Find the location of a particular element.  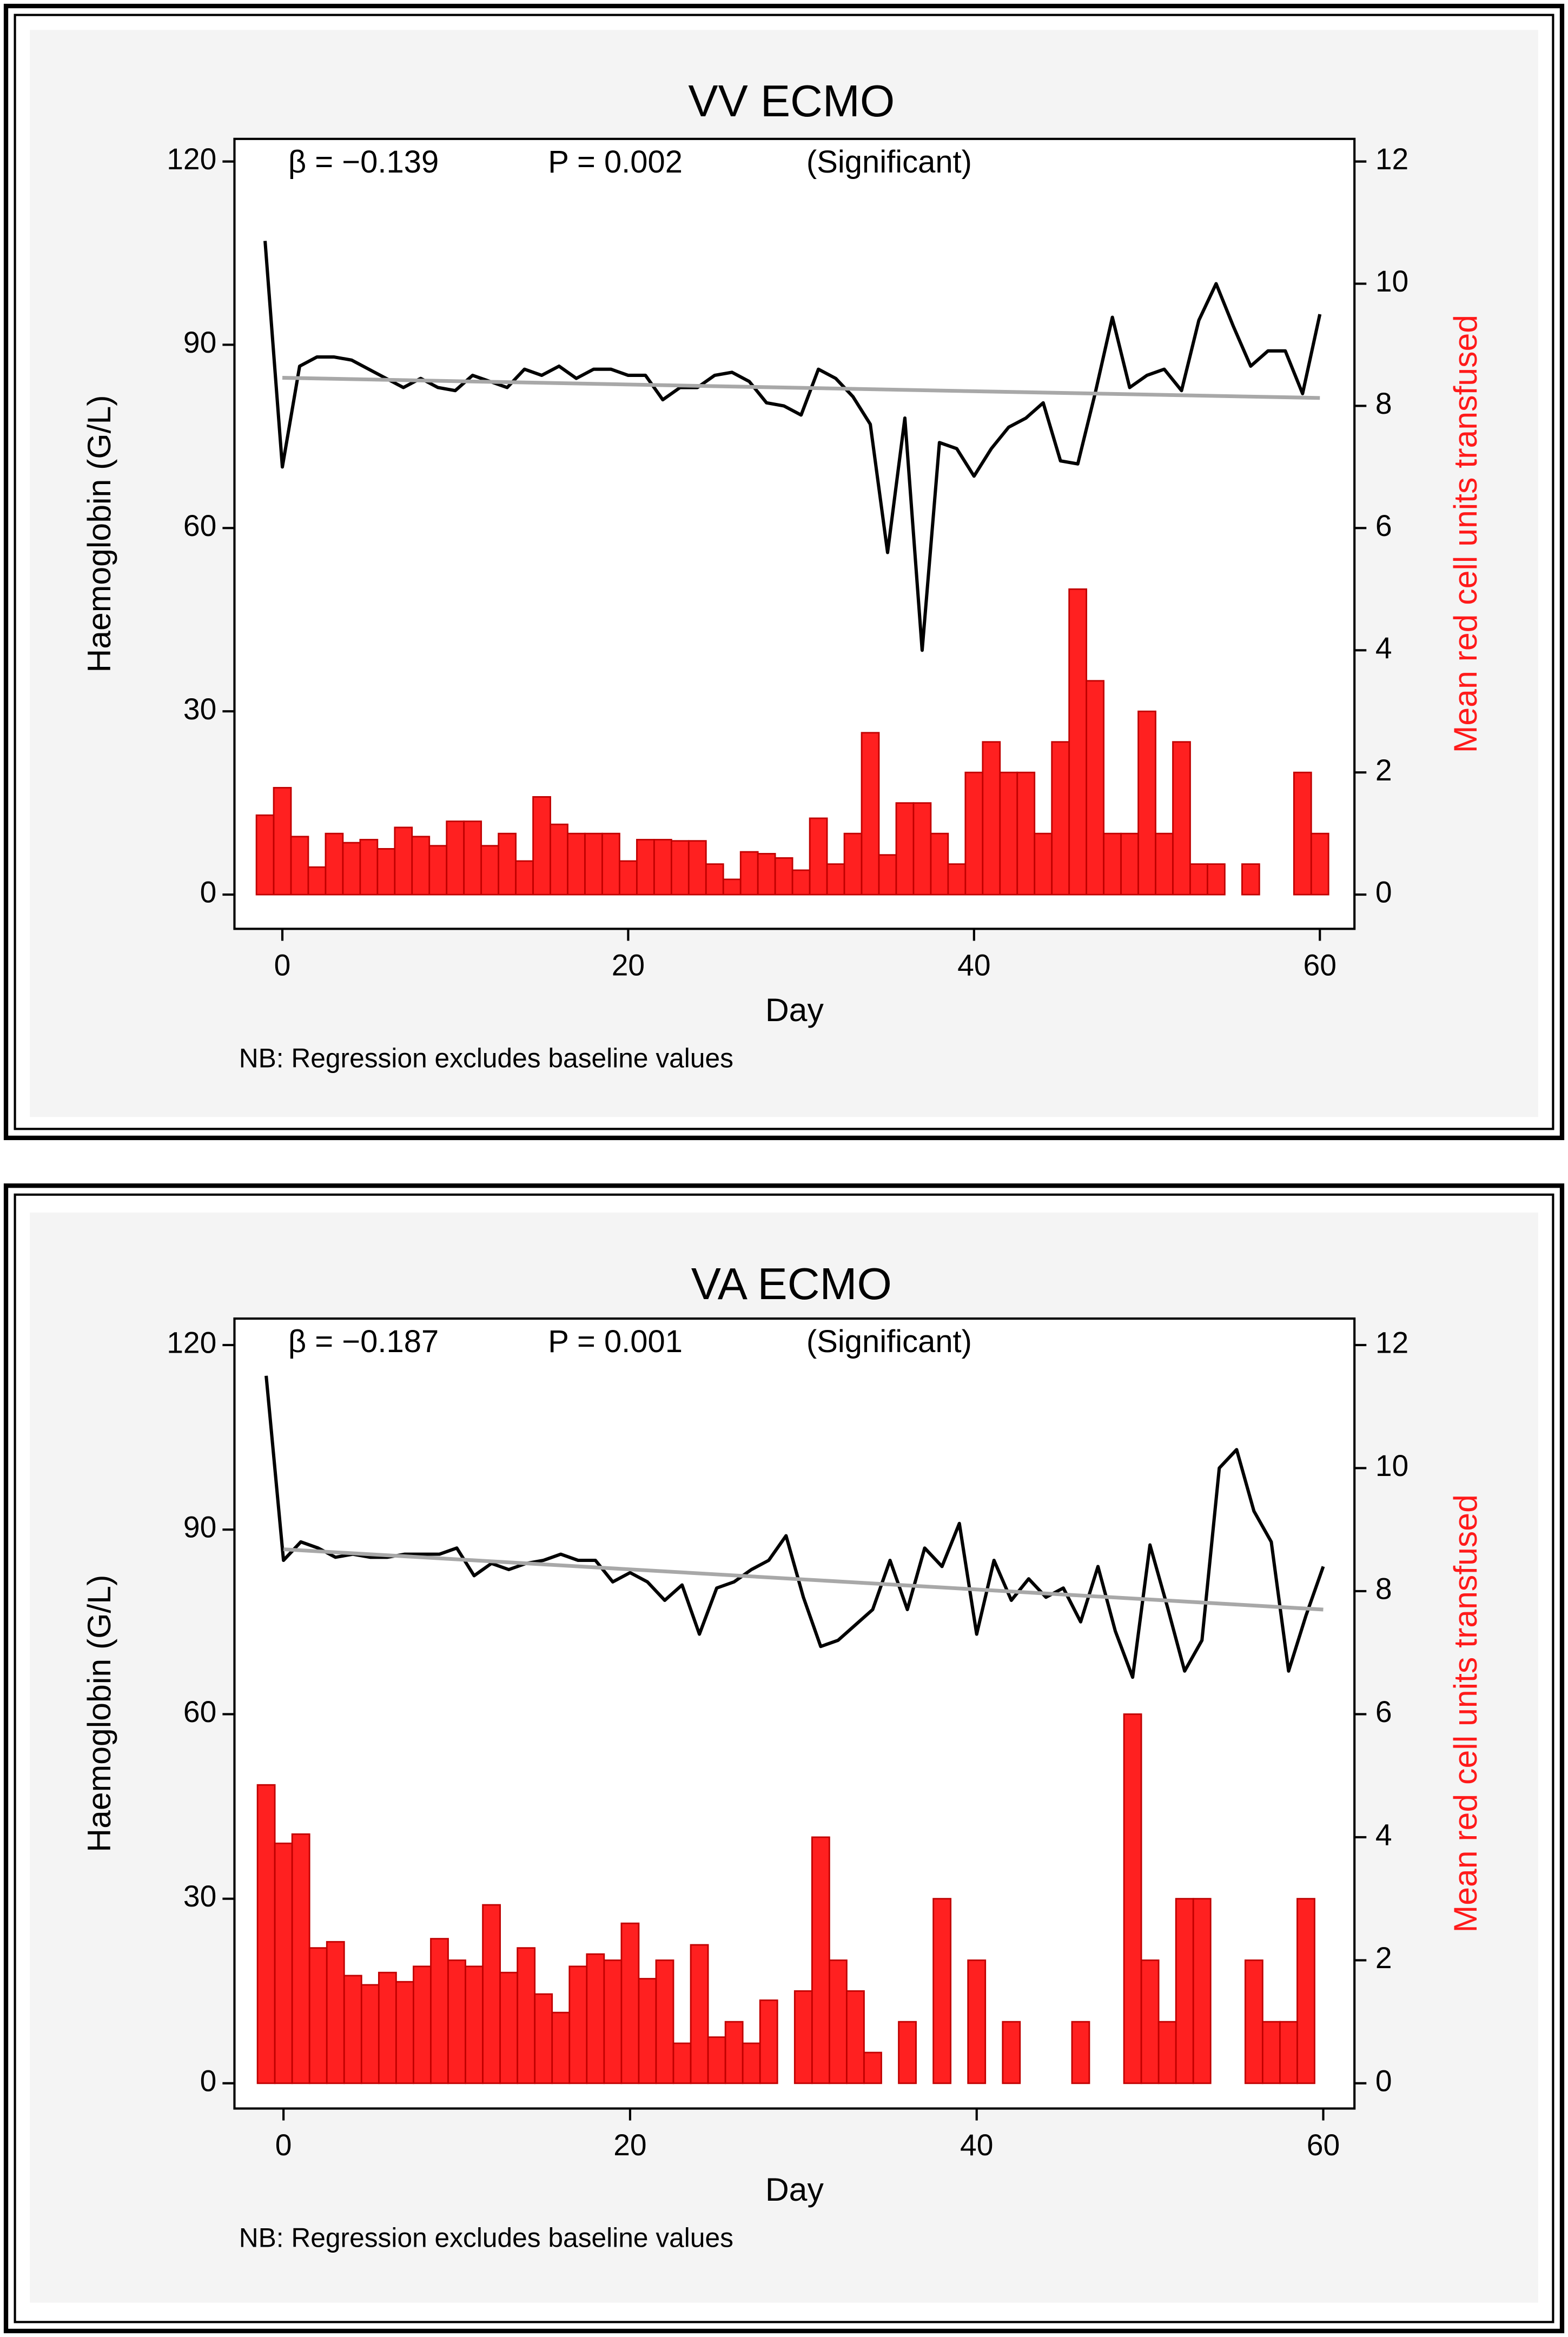

stat-annotation: β = −0.139 is located at coordinates (363, 162).